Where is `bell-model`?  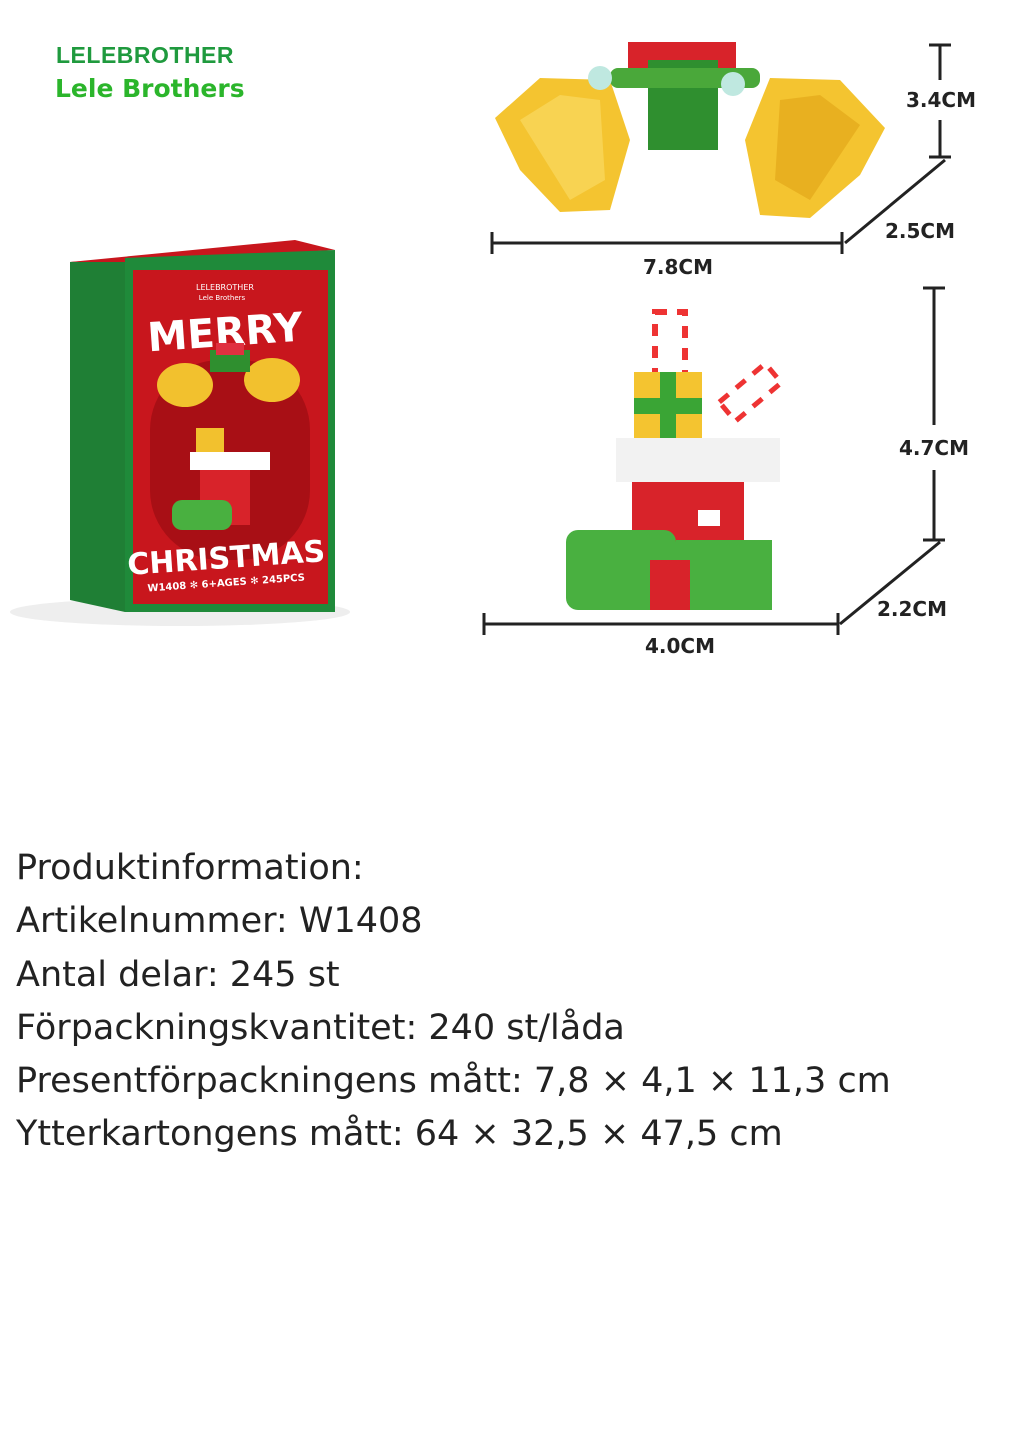
bell-model is located at coordinates (690, 130).